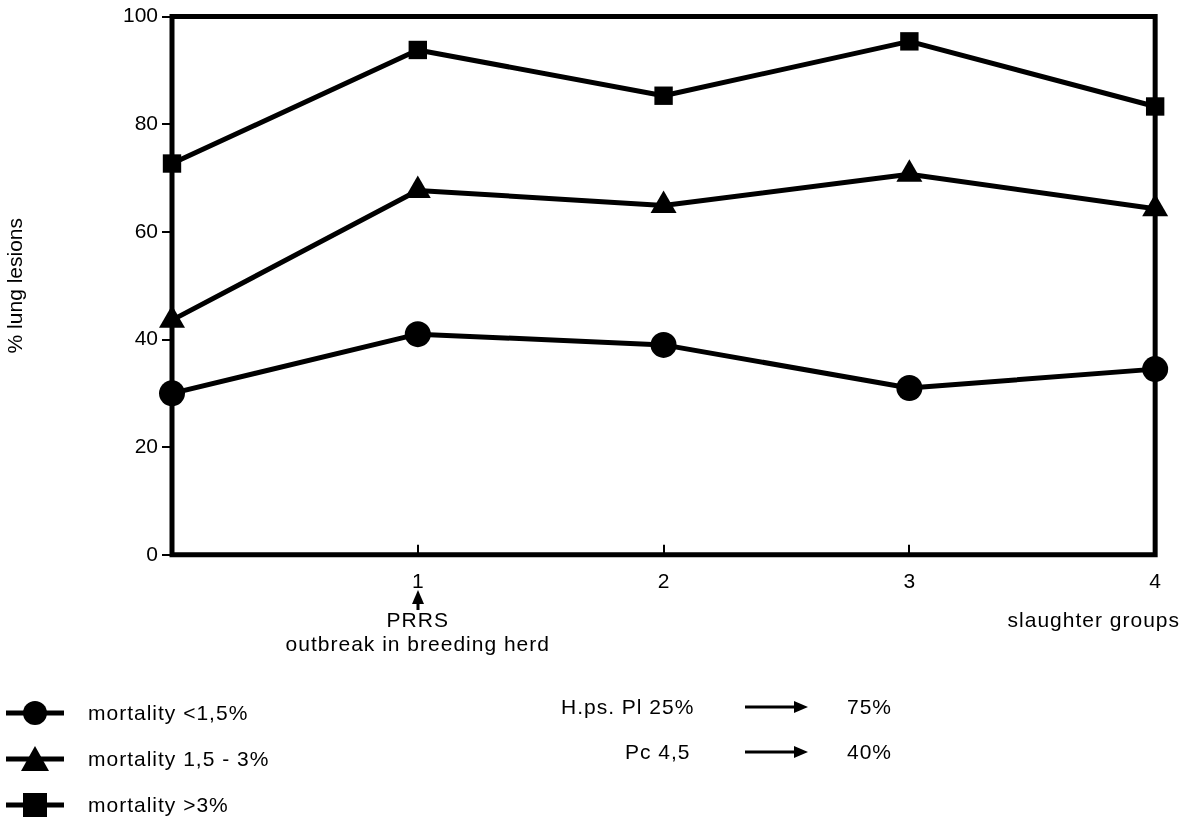 This screenshot has height=823, width=1186. What do you see at coordinates (628, 707) in the screenshot?
I see `text: H.ps. Pl 25%` at bounding box center [628, 707].